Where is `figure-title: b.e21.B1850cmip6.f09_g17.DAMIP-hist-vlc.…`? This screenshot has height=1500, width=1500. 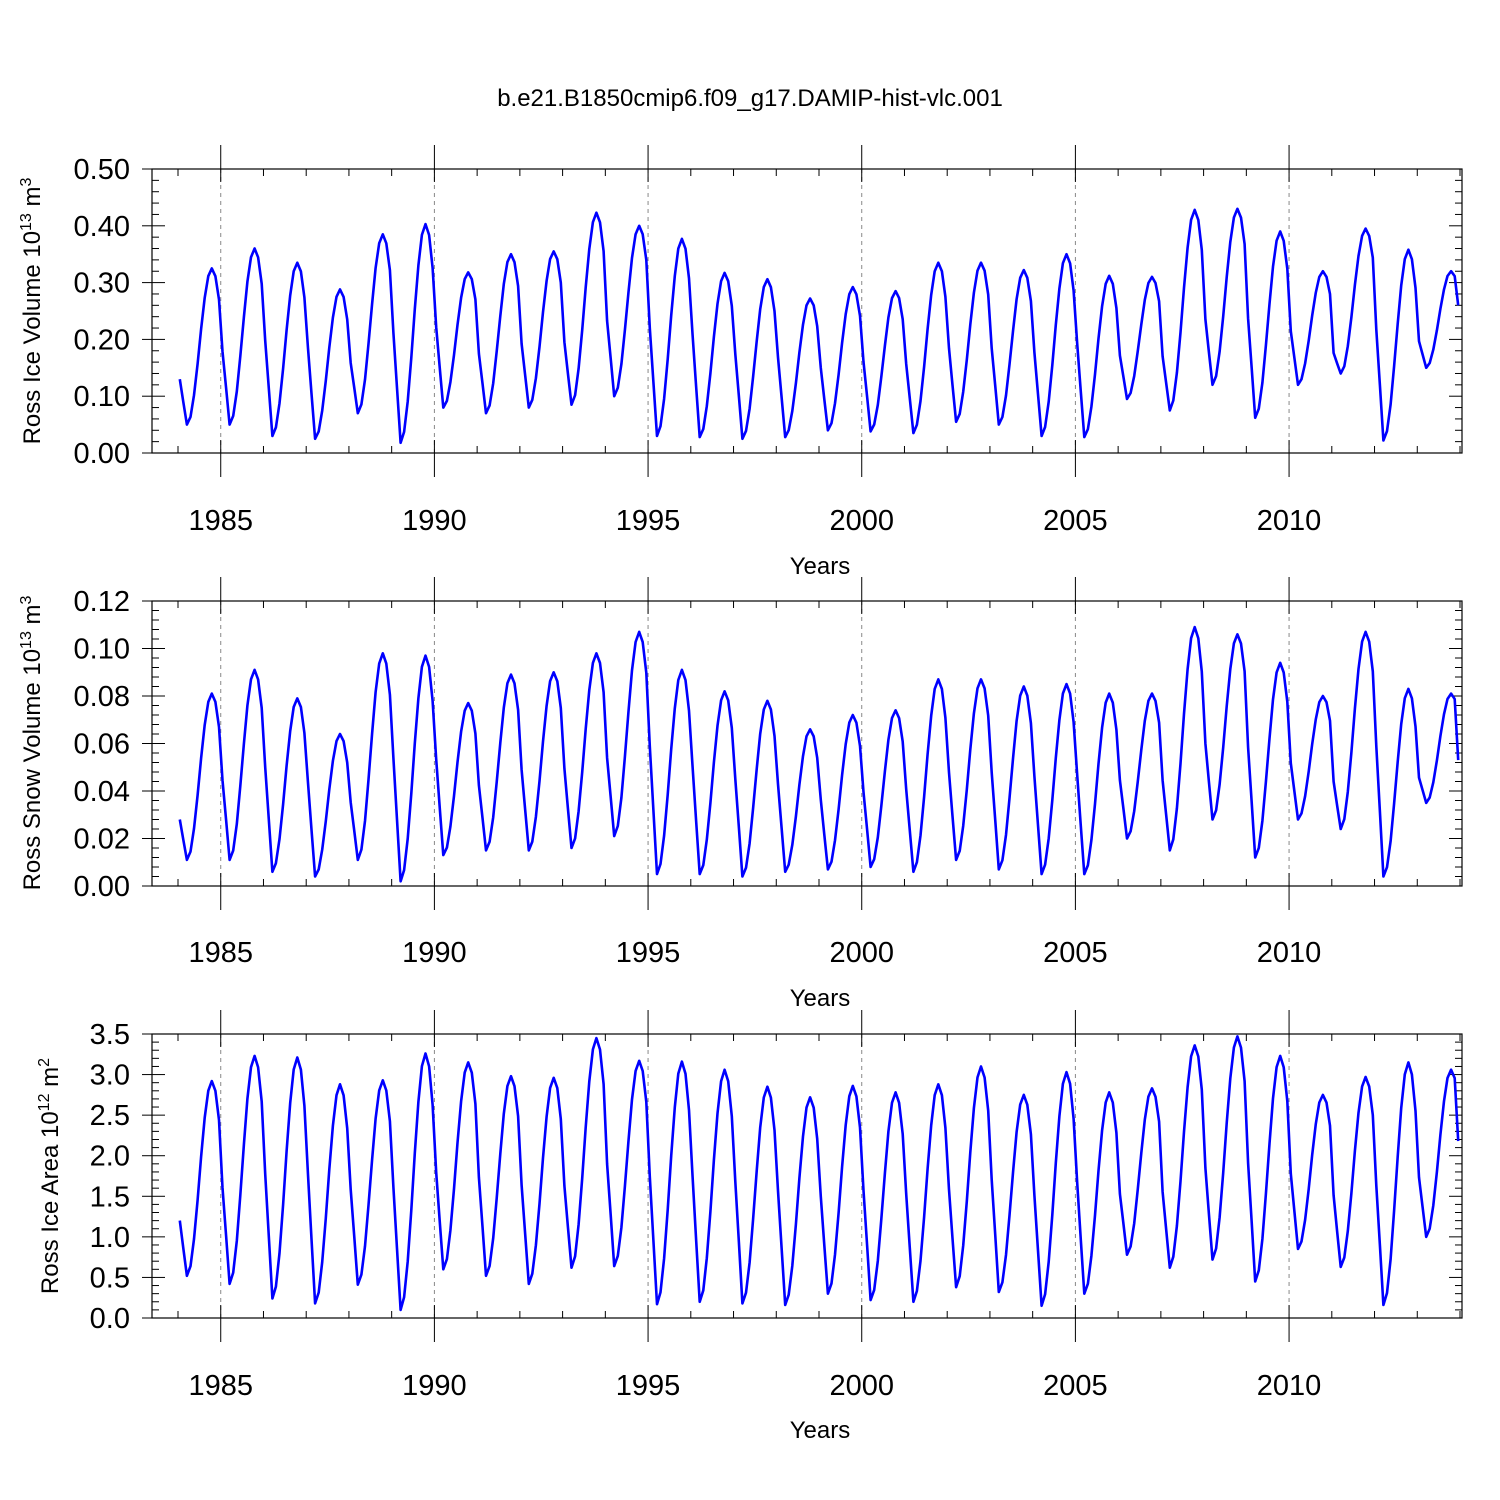 figure-title: b.e21.B1850cmip6.f09_g17.DAMIP-hist-vlc.… is located at coordinates (750, 98).